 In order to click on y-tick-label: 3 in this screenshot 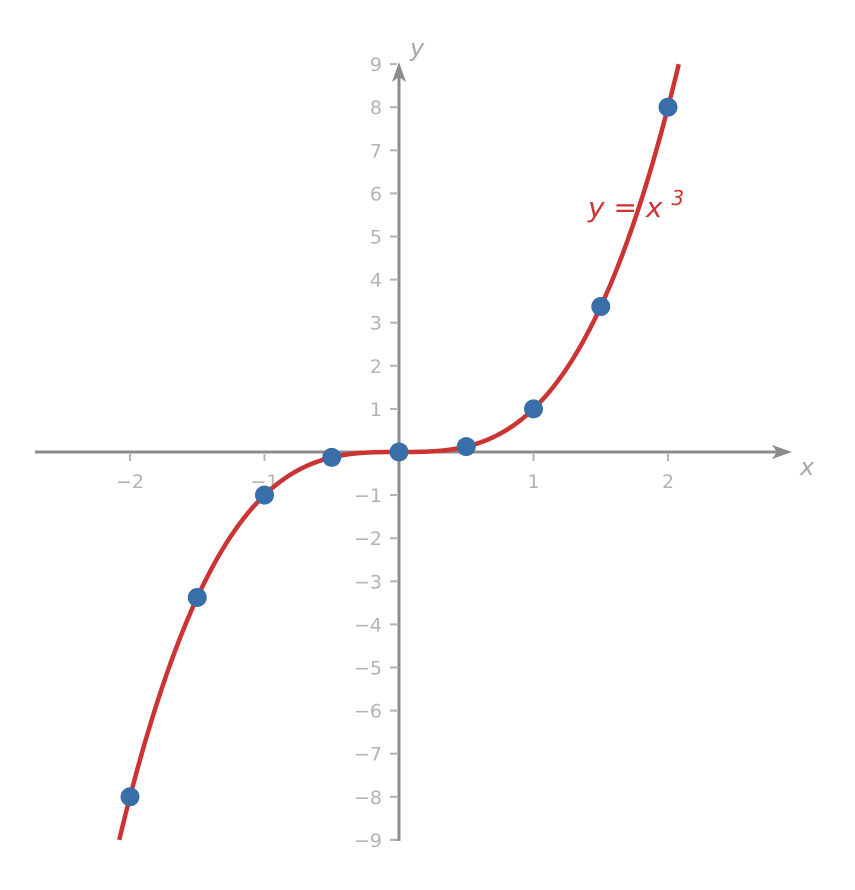, I will do `click(376, 324)`.